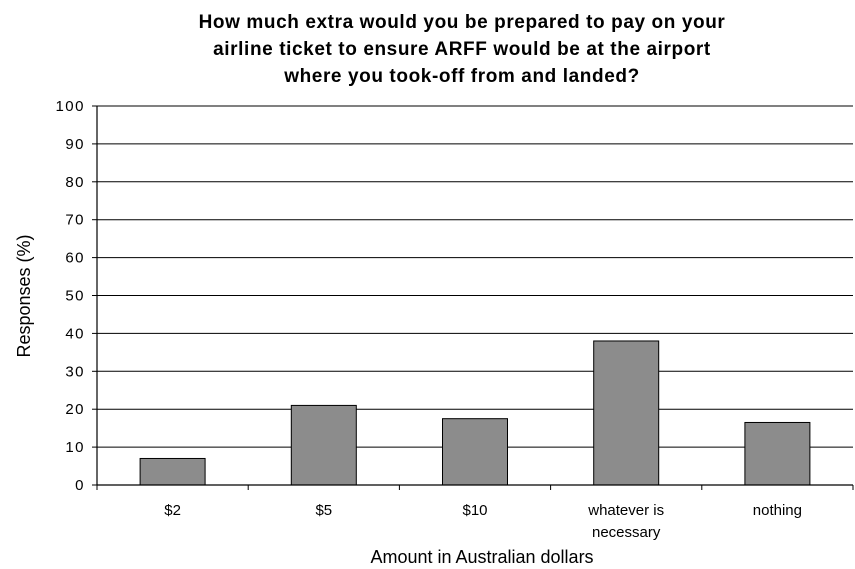  What do you see at coordinates (75, 144) in the screenshot?
I see `y-tick-label: 90` at bounding box center [75, 144].